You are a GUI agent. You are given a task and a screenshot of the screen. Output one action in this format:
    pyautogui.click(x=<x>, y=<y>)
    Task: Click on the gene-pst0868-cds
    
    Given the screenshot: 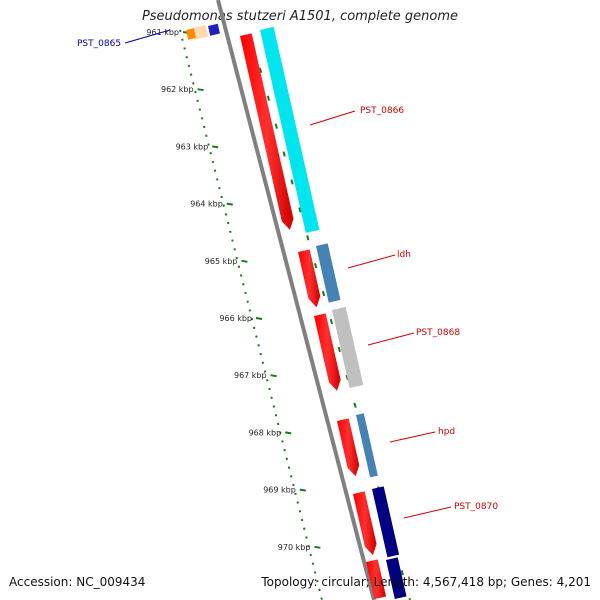 What is the action you would take?
    pyautogui.click(x=327, y=352)
    